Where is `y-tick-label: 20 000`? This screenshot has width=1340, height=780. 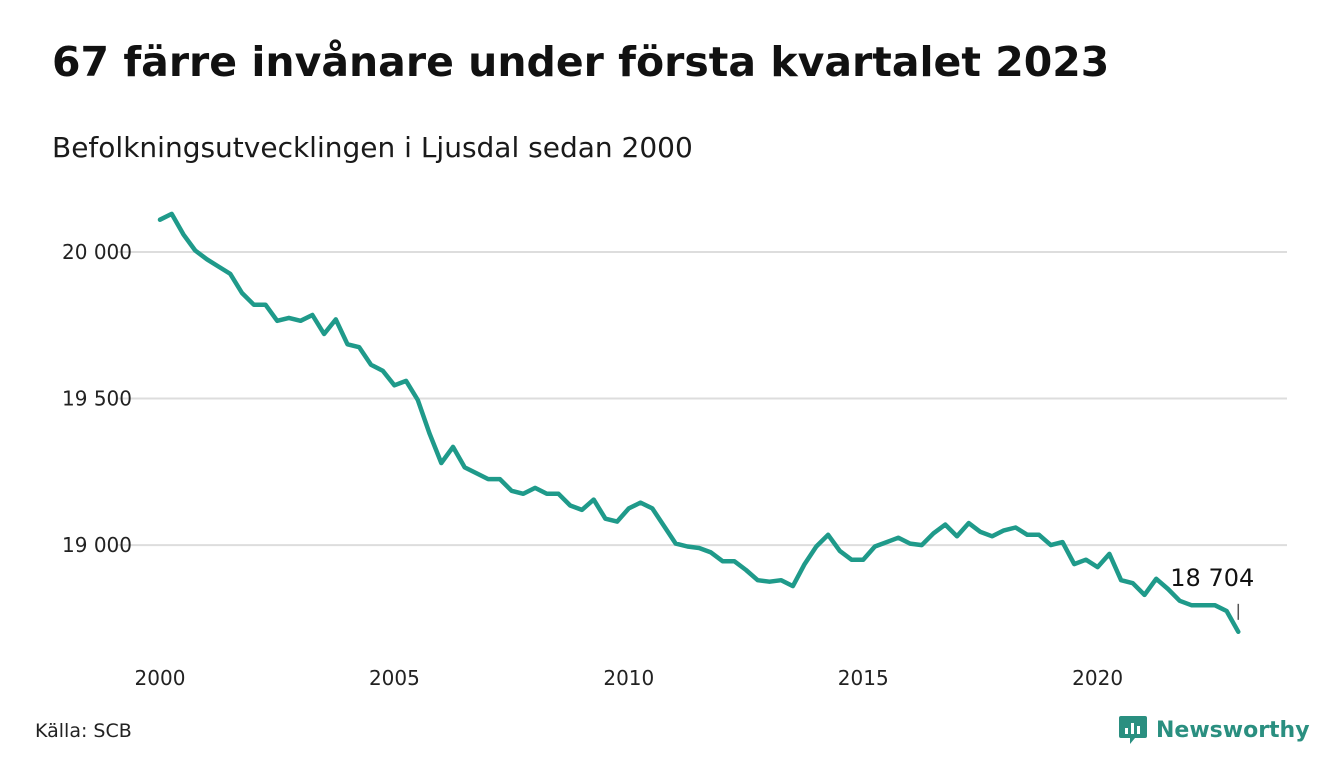 y-tick-label: 20 000 is located at coordinates (97, 252).